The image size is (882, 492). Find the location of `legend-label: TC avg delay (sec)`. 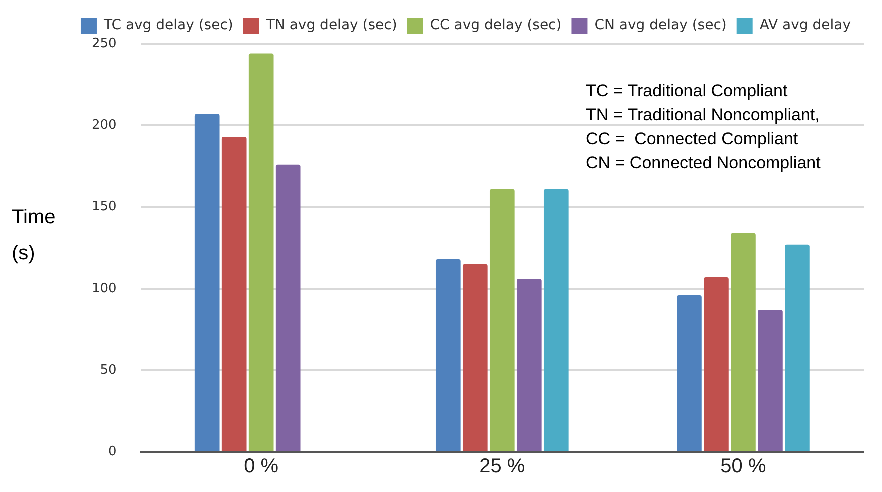

legend-label: TC avg delay (sec) is located at coordinates (168, 26).